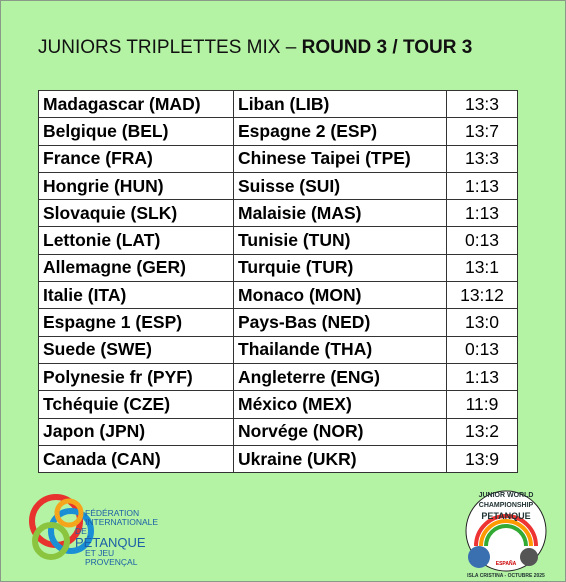 This screenshot has width=566, height=582. I want to click on row: Canada (CAN) Ukraine (UKR) 13:9, so click(278, 459).